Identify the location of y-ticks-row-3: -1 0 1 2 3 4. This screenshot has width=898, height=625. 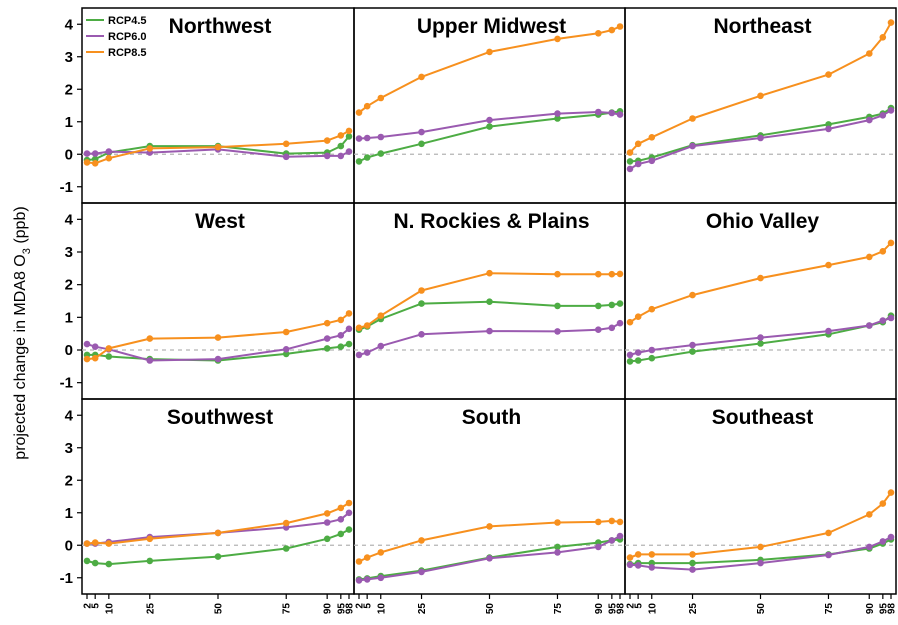
(71, 497).